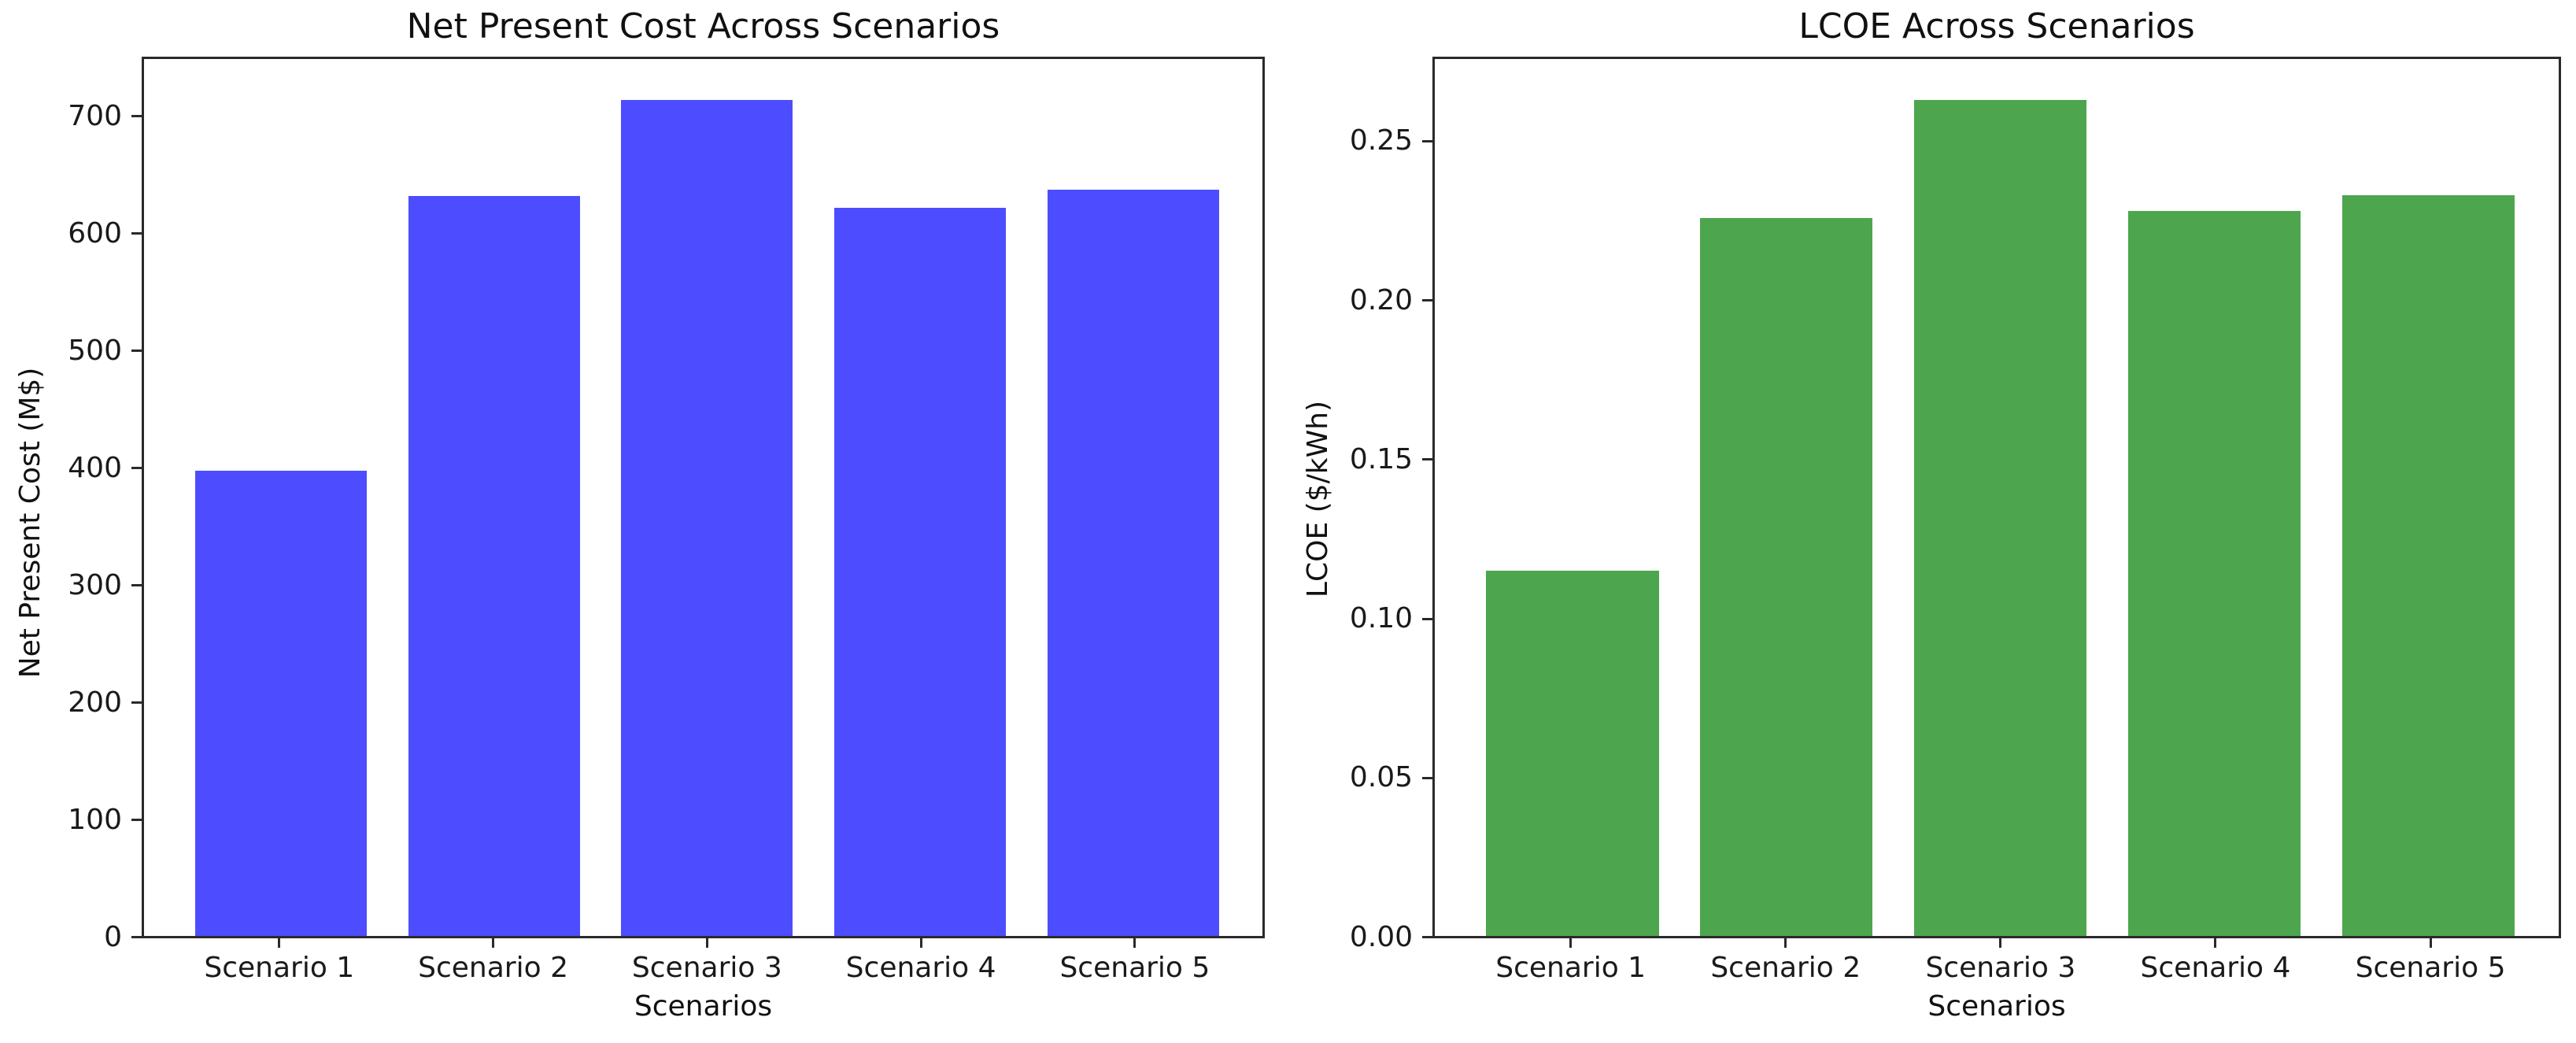 This screenshot has width=2576, height=1043. What do you see at coordinates (95, 351) in the screenshot?
I see `y-tick-label: 500` at bounding box center [95, 351].